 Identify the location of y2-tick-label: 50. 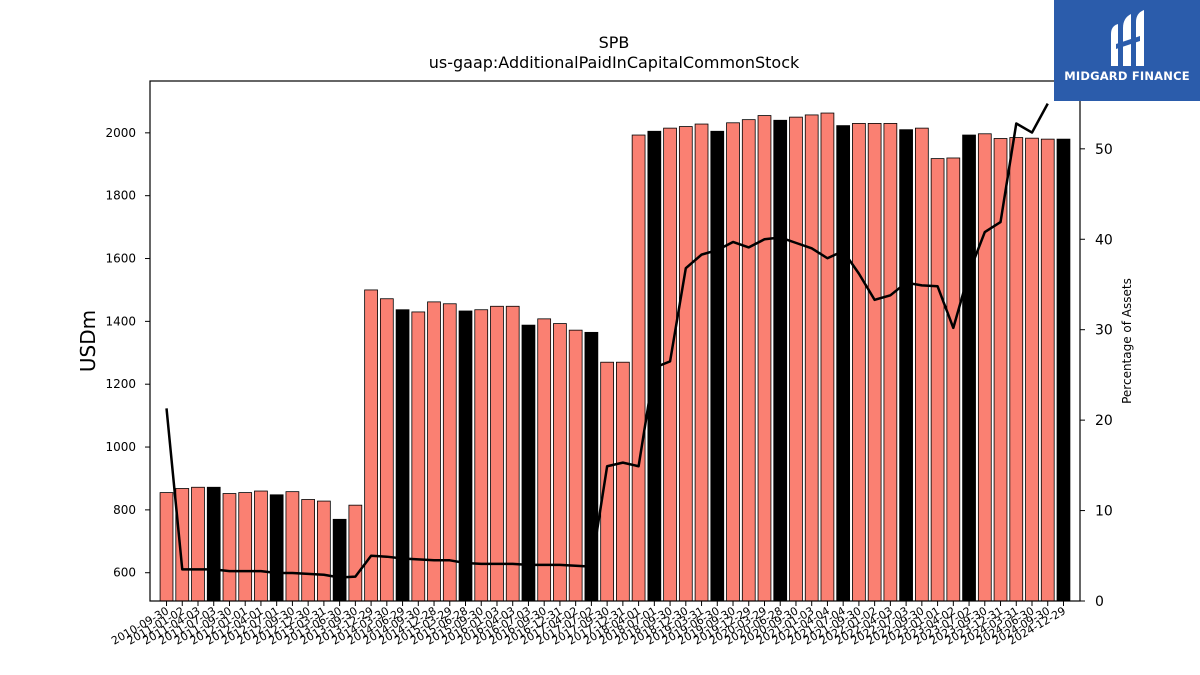
(1104, 150).